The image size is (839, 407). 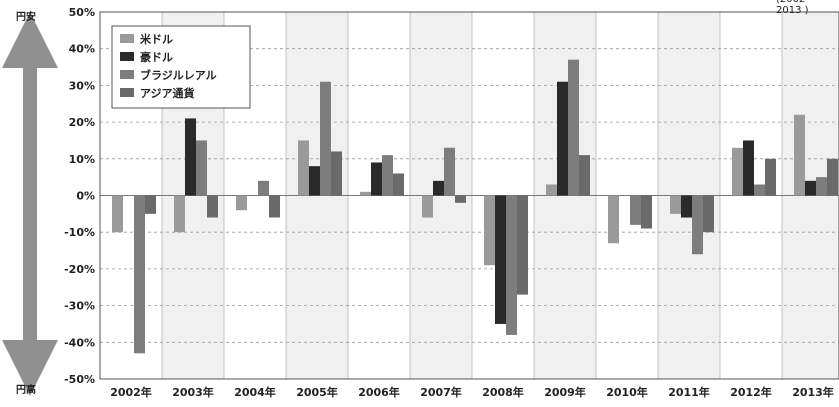 What do you see at coordinates (255, 392) in the screenshot?
I see `x-tick-label: 2004年` at bounding box center [255, 392].